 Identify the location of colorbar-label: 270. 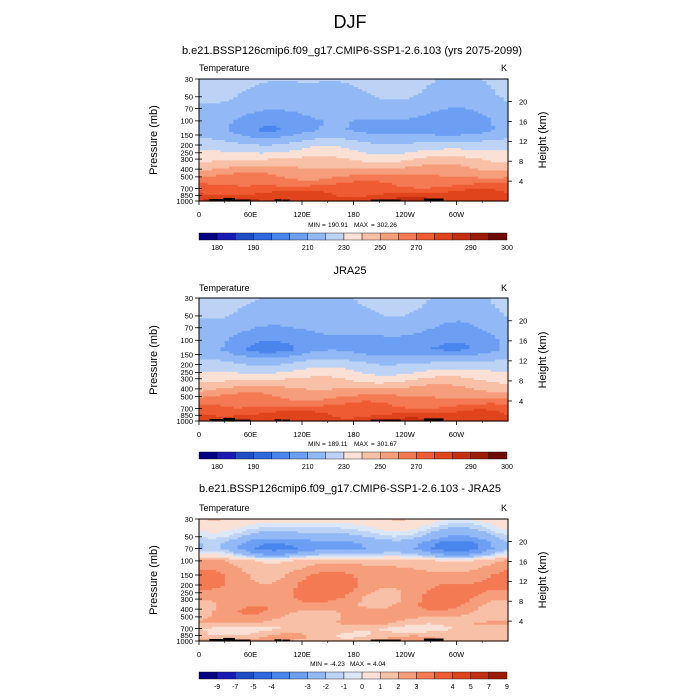
(417, 248).